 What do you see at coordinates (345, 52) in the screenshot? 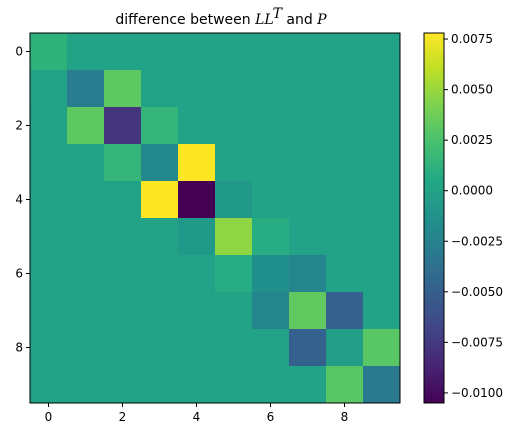
I see `heatmap-cell-r0-c8` at bounding box center [345, 52].